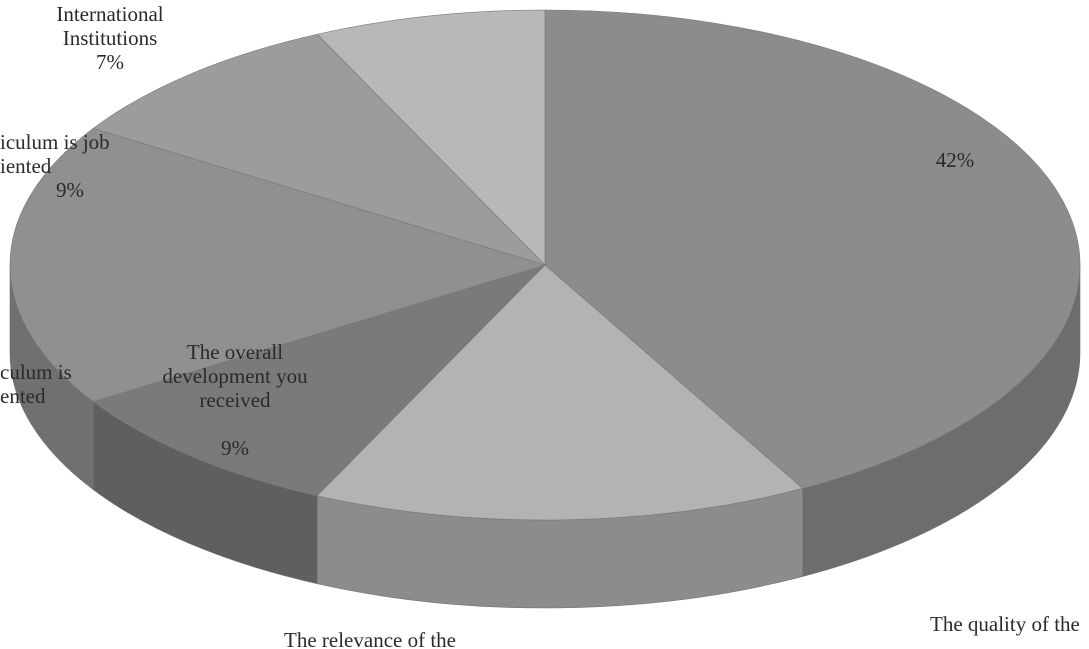  What do you see at coordinates (1005, 624) in the screenshot?
I see `category-label: The quality of the` at bounding box center [1005, 624].